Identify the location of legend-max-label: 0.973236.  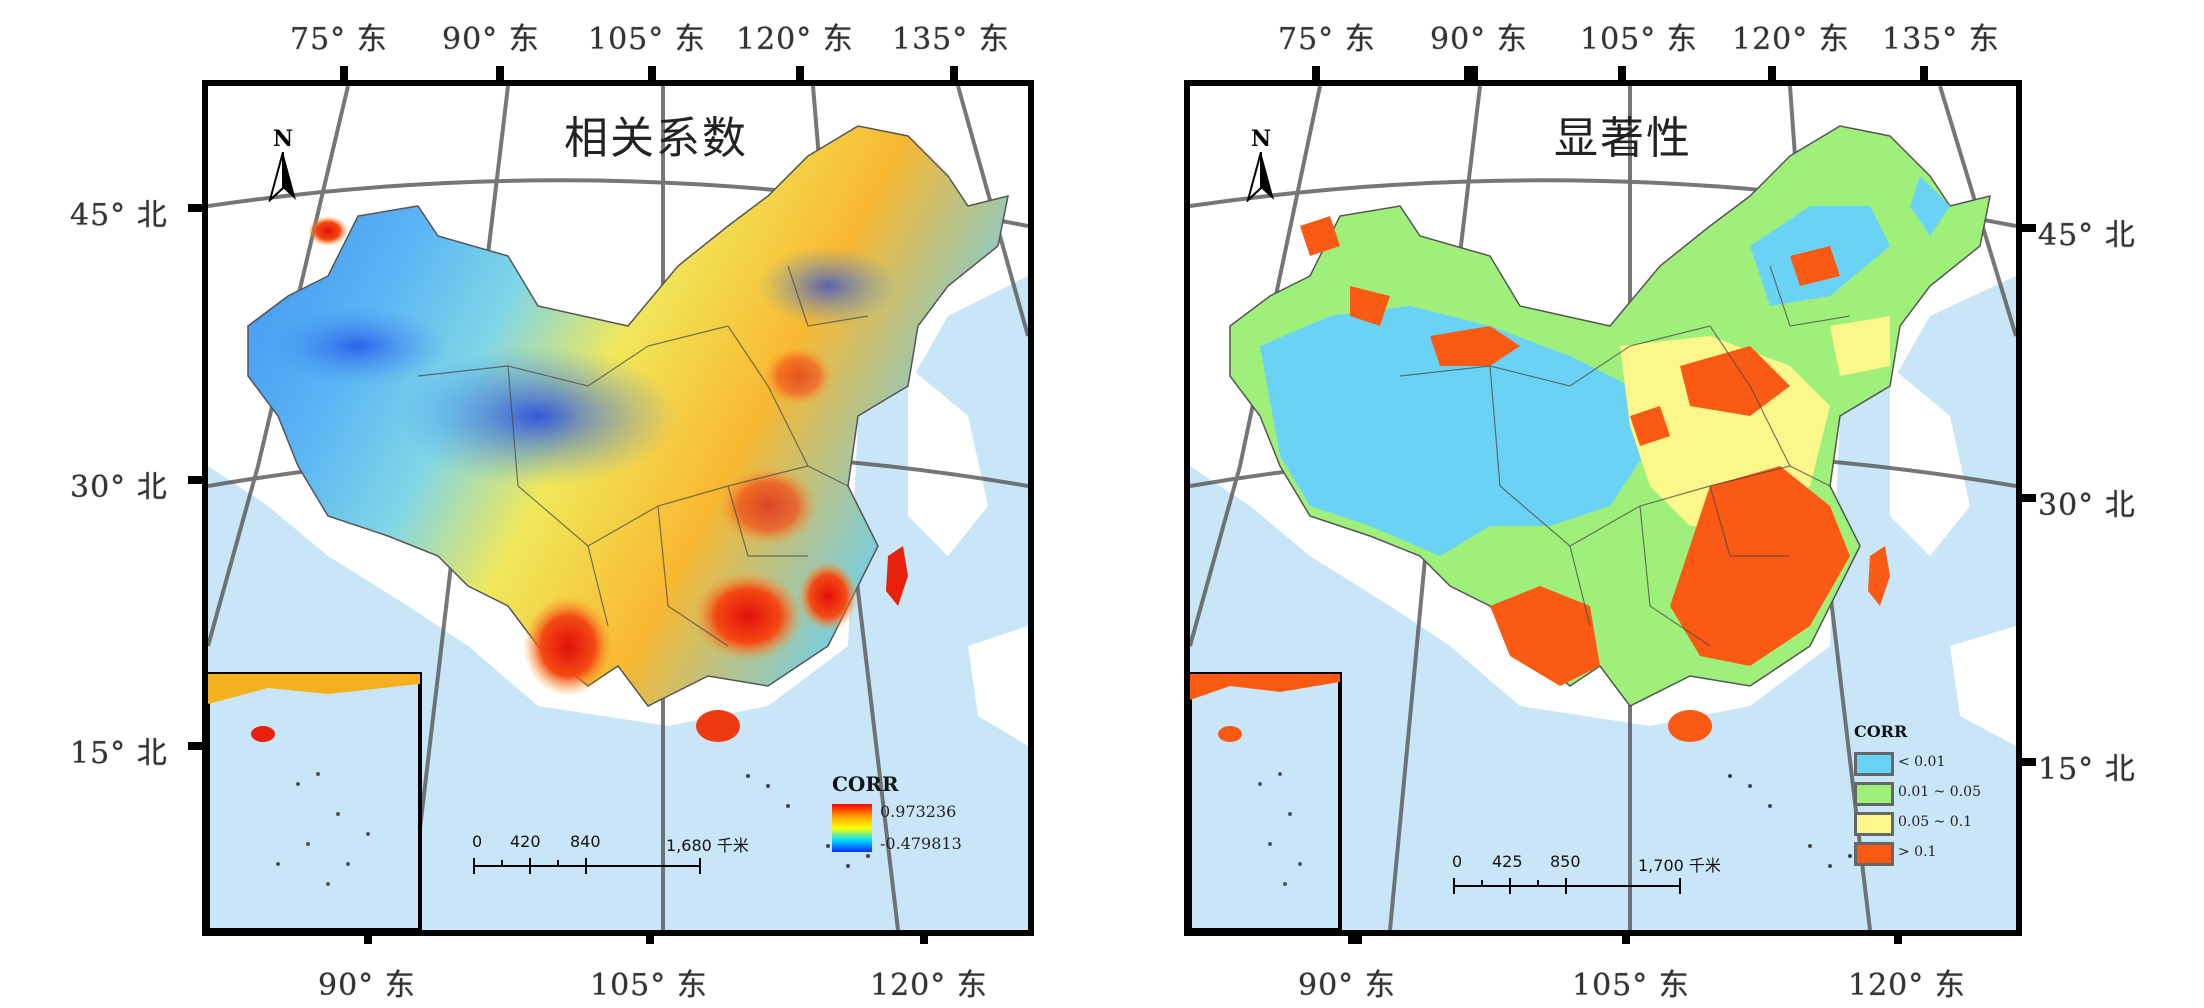
(918, 811).